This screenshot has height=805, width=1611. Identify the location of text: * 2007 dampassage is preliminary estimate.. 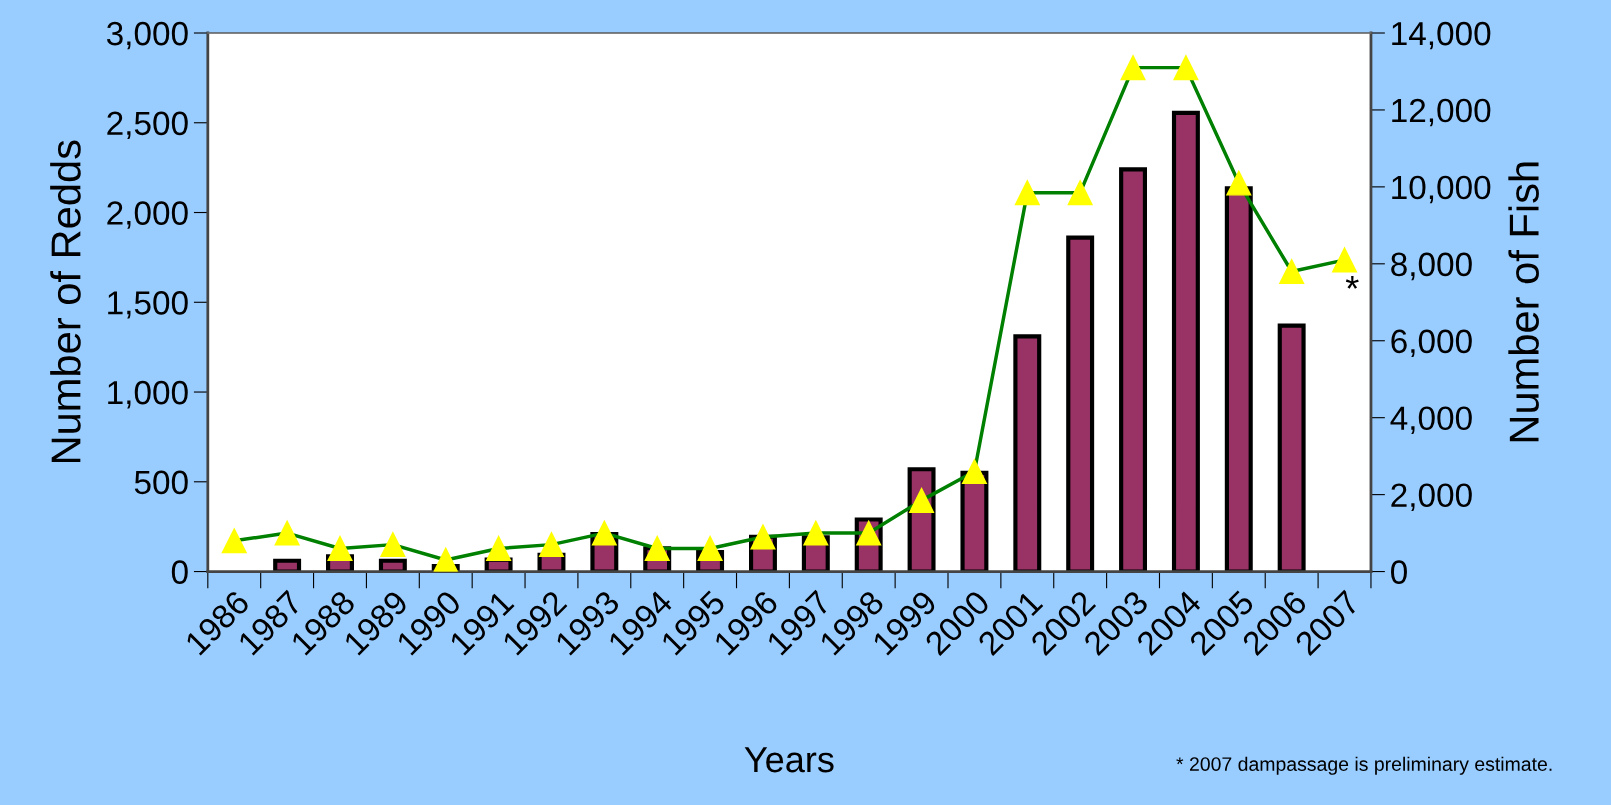
(1364, 765).